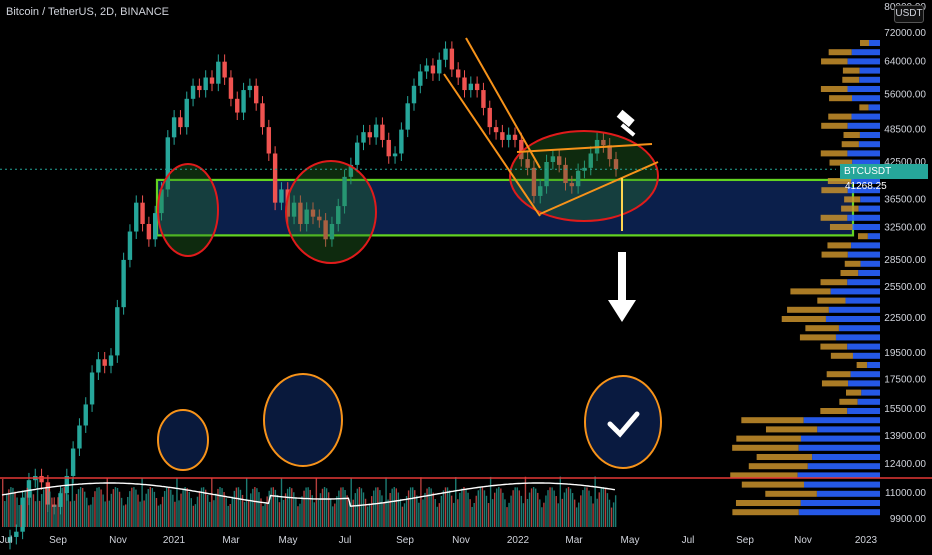 The image size is (932, 555). What do you see at coordinates (905, 162) in the screenshot?
I see `price-tick-label: 42500.00` at bounding box center [905, 162].